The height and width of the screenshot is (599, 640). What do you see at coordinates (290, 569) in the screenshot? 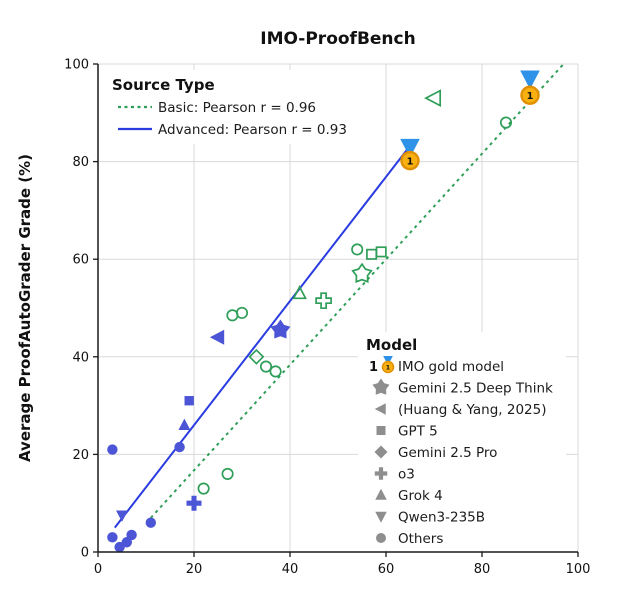
I see `x-tick-label: 40` at bounding box center [290, 569].